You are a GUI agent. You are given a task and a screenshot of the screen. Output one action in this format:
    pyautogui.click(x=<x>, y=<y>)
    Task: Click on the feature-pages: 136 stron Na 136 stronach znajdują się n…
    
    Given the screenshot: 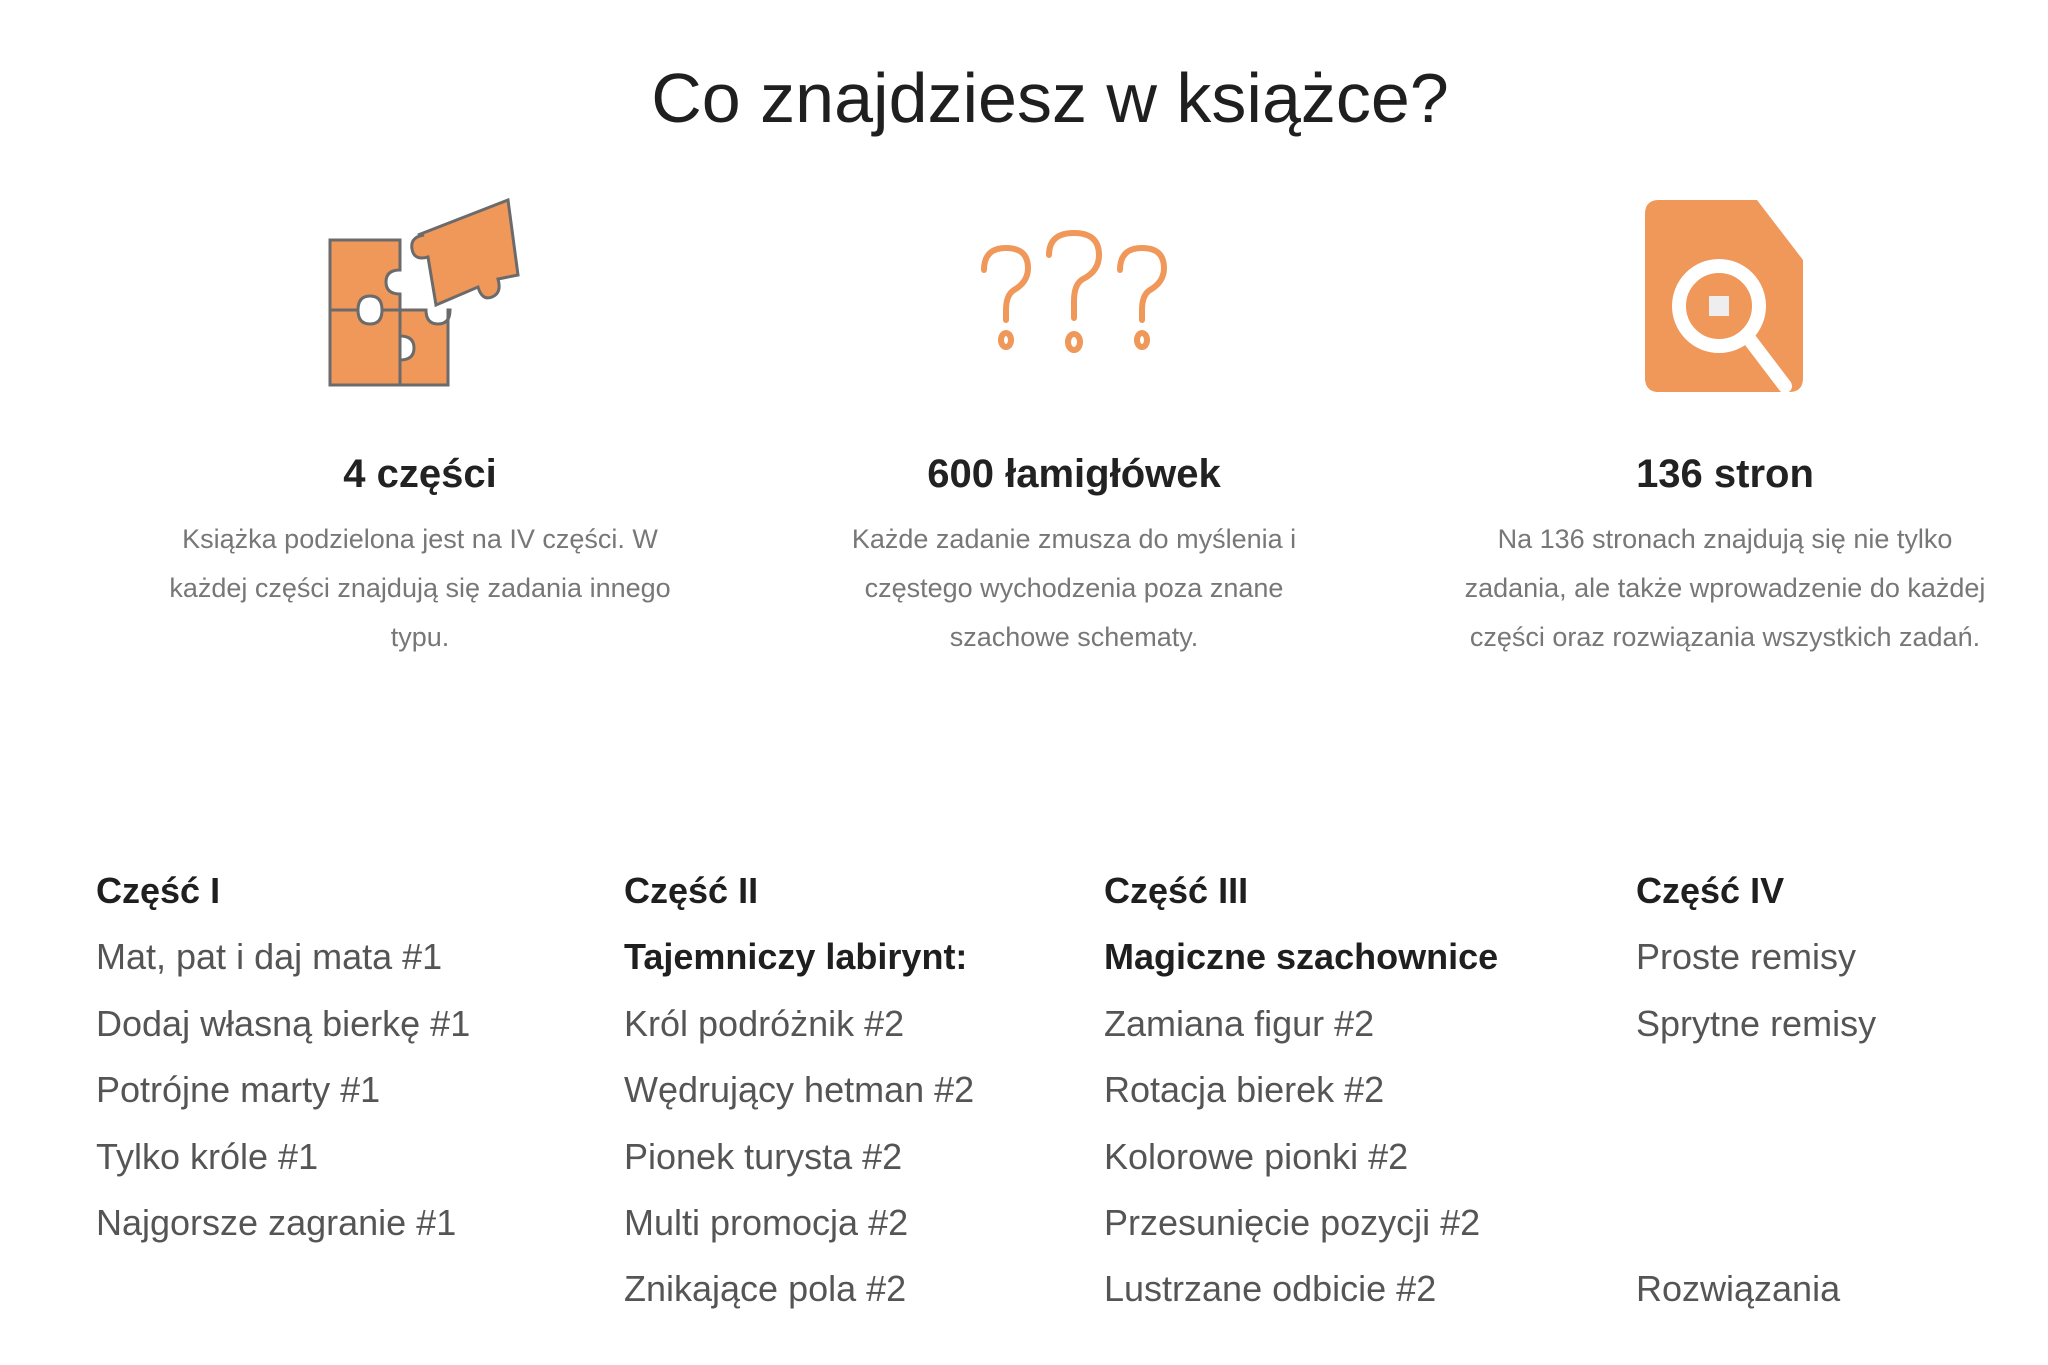 What is the action you would take?
    pyautogui.click(x=1725, y=426)
    